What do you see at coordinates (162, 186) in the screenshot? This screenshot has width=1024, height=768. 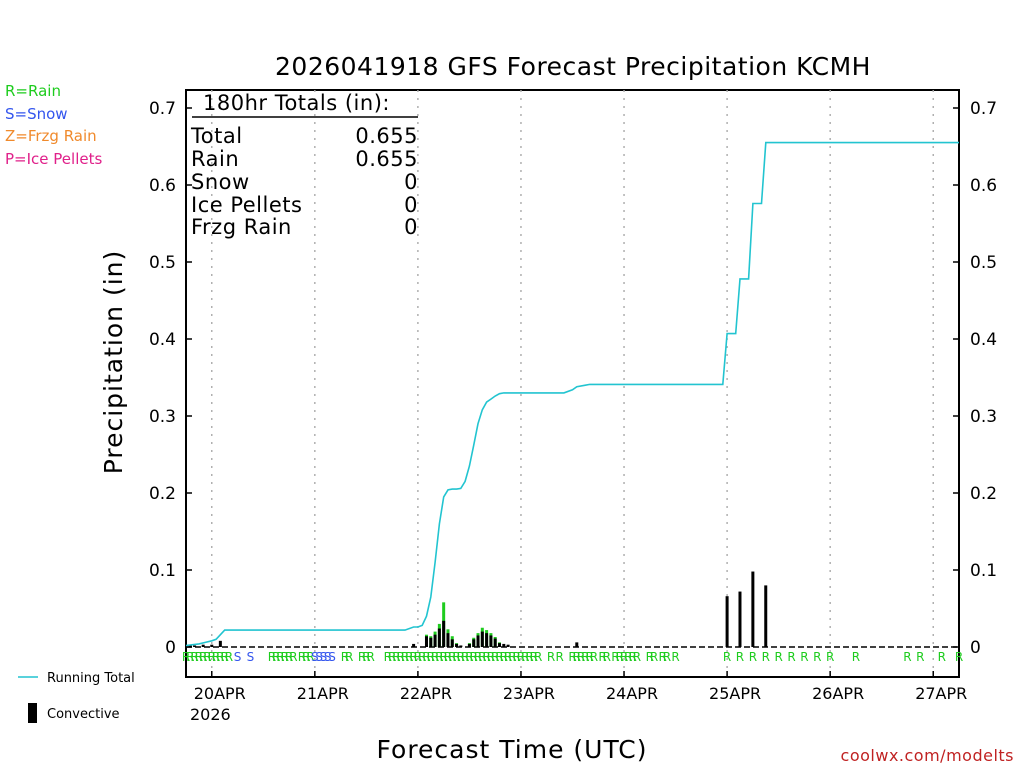 I see `y-tick-label-left: 0.6` at bounding box center [162, 186].